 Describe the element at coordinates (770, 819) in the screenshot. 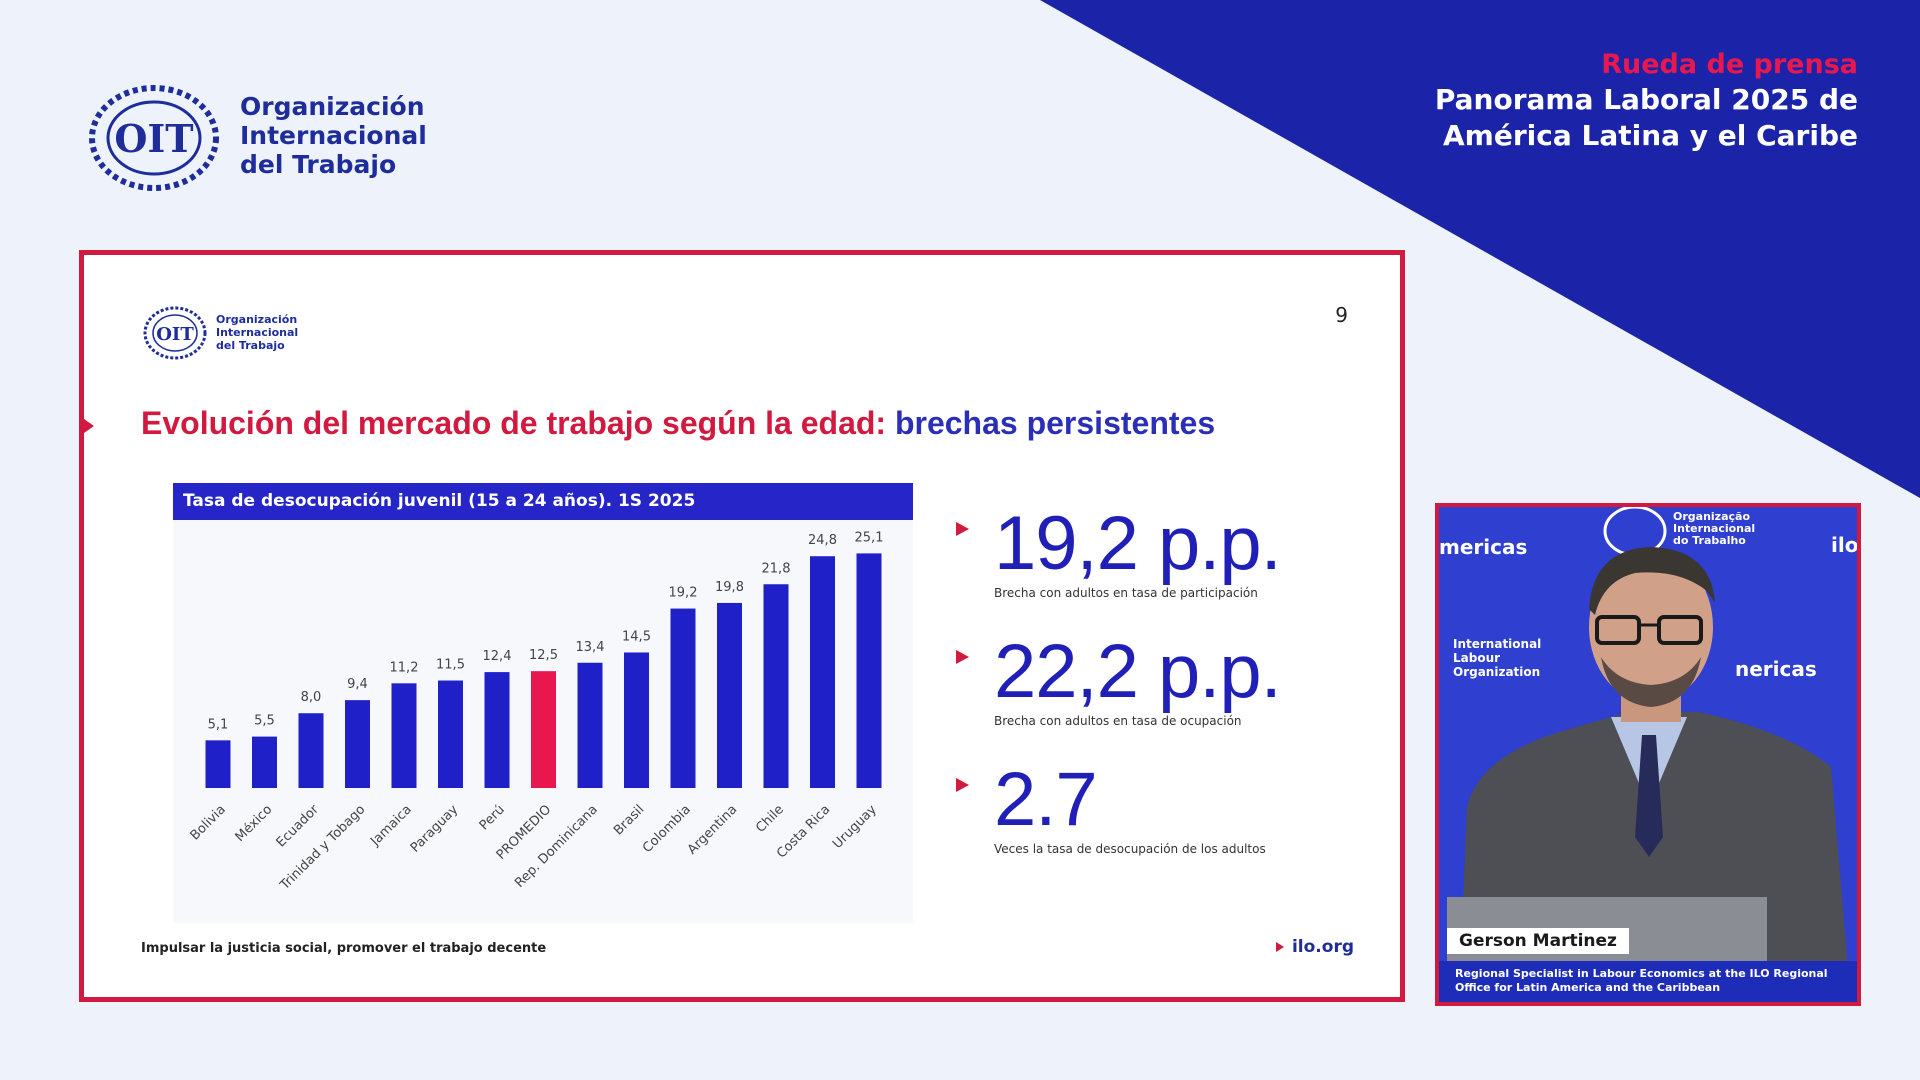

I see `category-label: Chile` at that location.